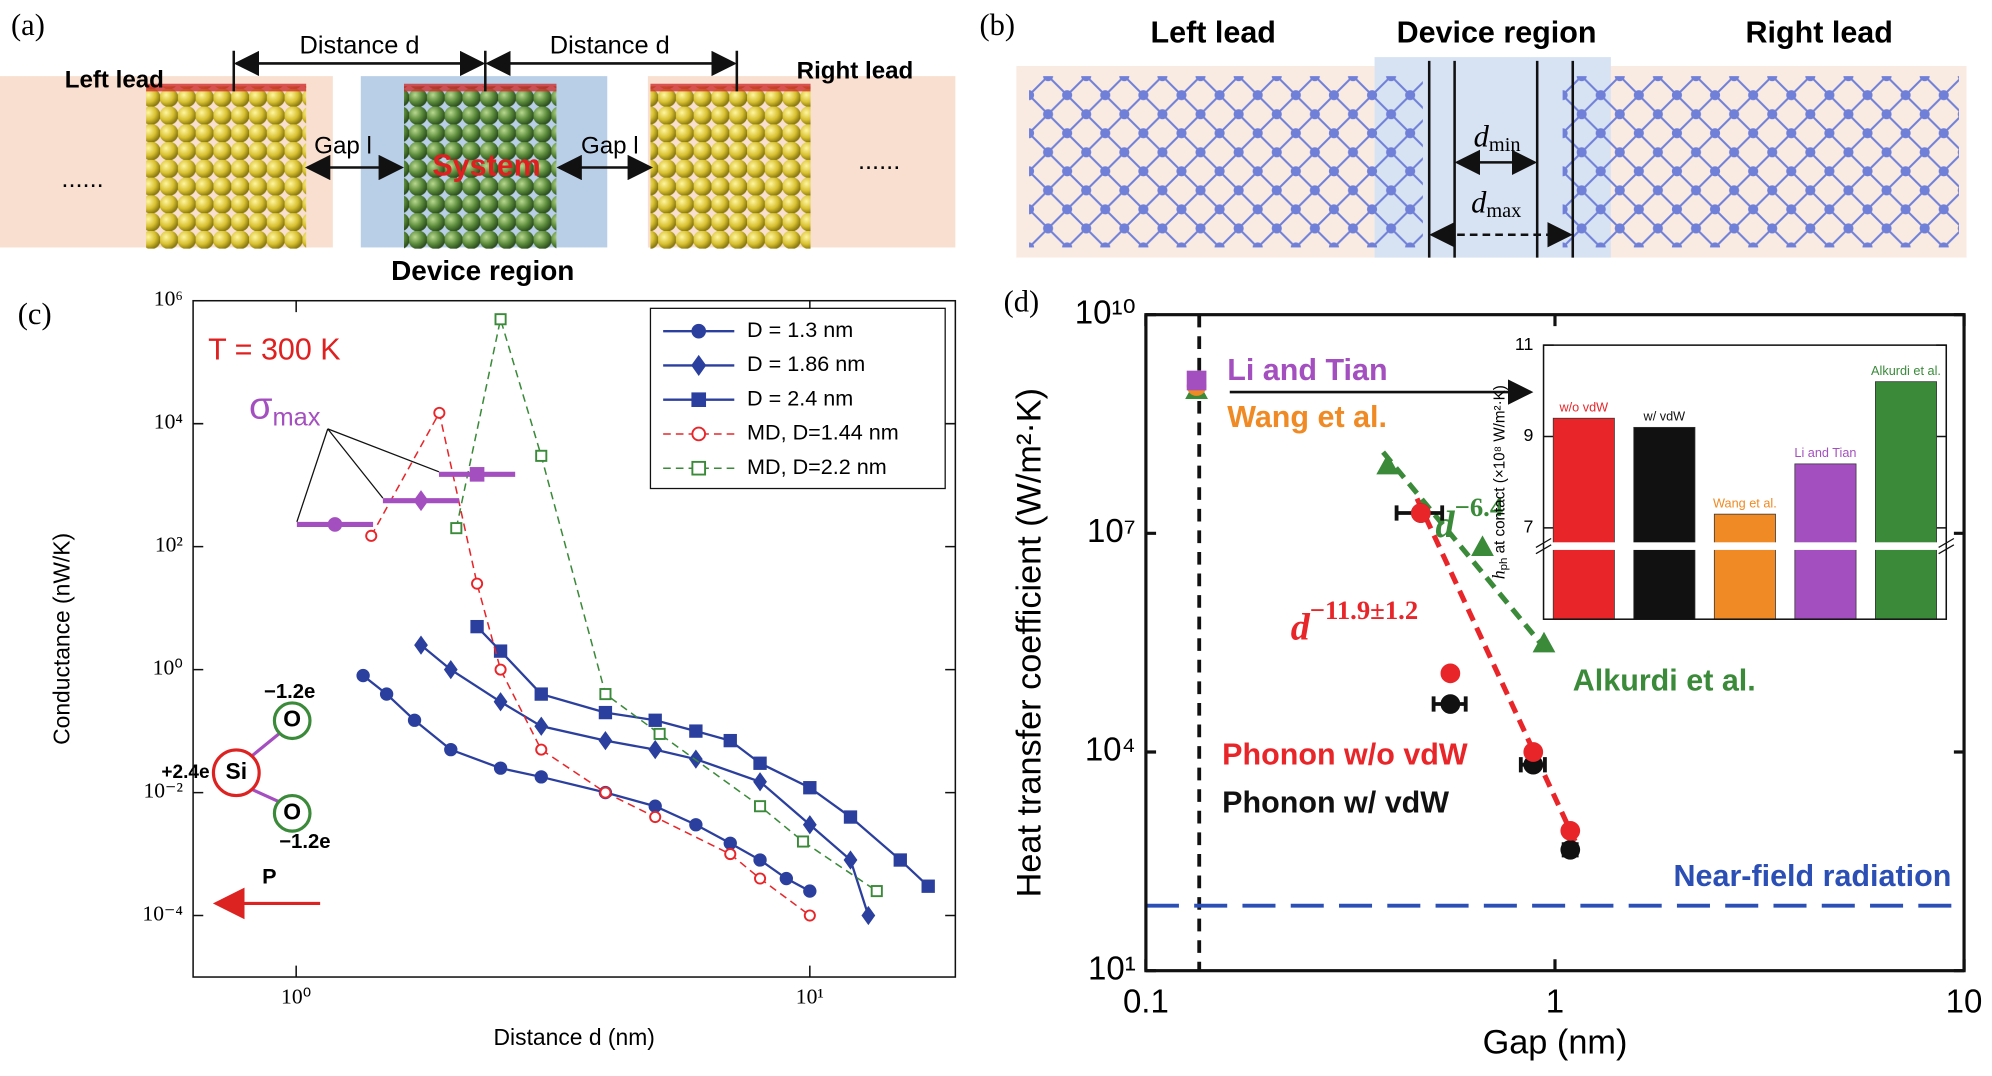 This screenshot has height=1076, width=1992. What do you see at coordinates (1813, 876) in the screenshot?
I see `reference-label: Near-field radiation` at bounding box center [1813, 876].